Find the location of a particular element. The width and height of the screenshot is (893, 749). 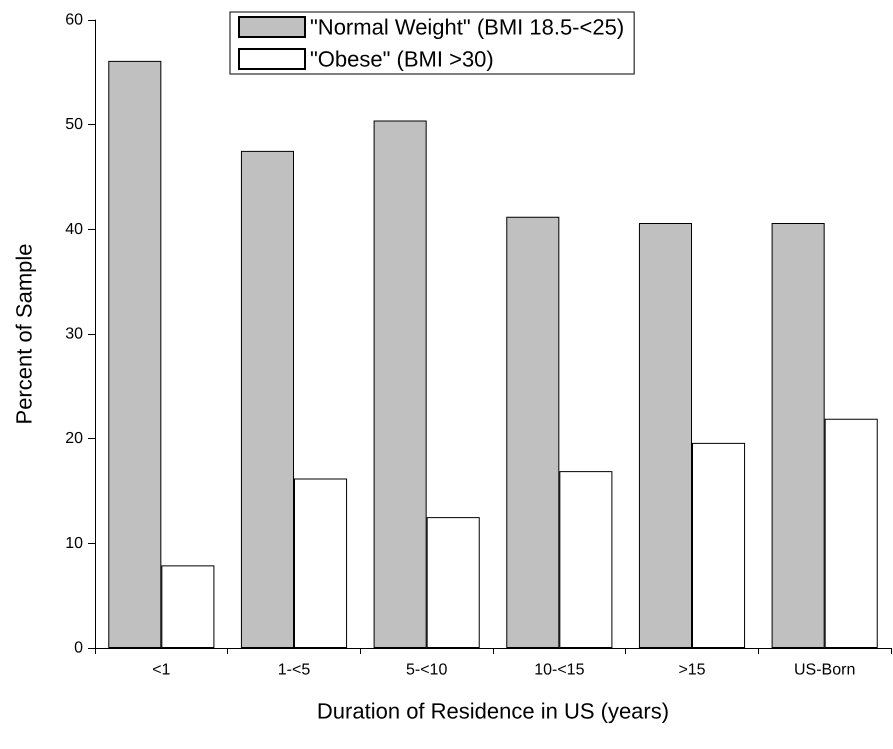

y-tick-label: 10 is located at coordinates (74, 543).